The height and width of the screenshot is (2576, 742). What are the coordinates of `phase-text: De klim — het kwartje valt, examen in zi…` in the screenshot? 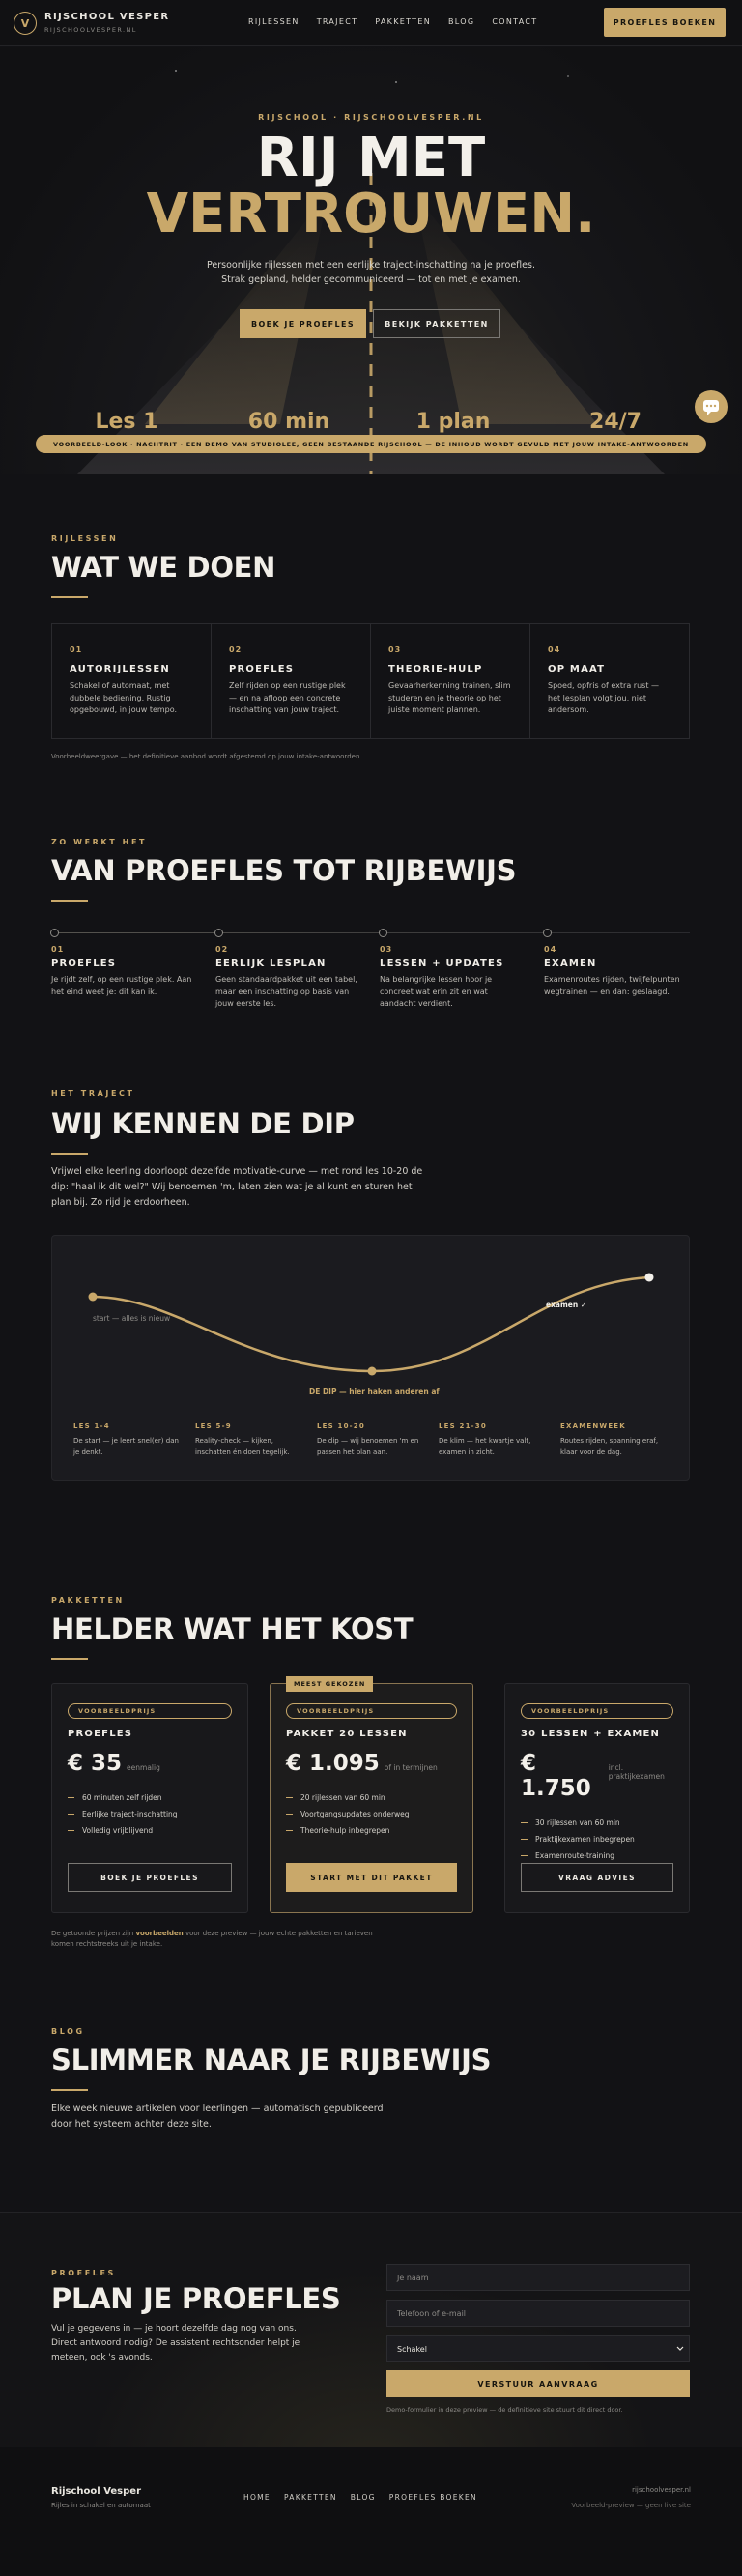 It's located at (485, 1447).